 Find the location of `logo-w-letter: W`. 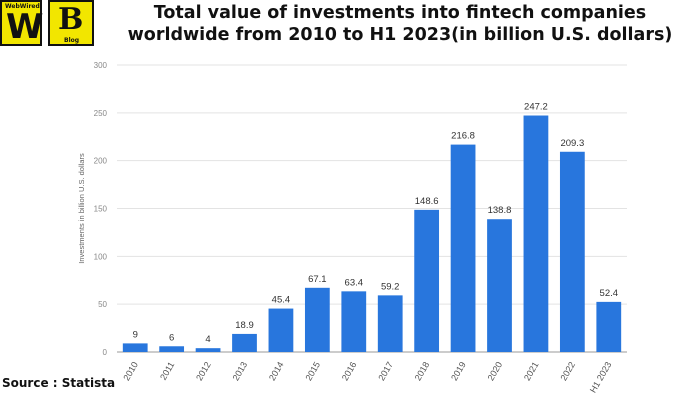

logo-w-letter: W is located at coordinates (25, 27).